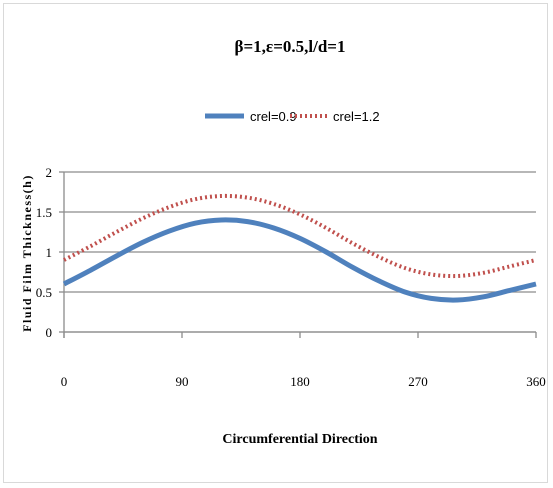  I want to click on y-tick-label: 1.5, so click(44, 212).